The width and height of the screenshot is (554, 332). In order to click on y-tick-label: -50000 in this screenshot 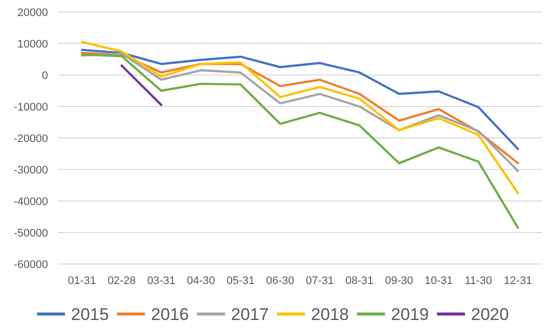, I will do `click(31, 233)`.